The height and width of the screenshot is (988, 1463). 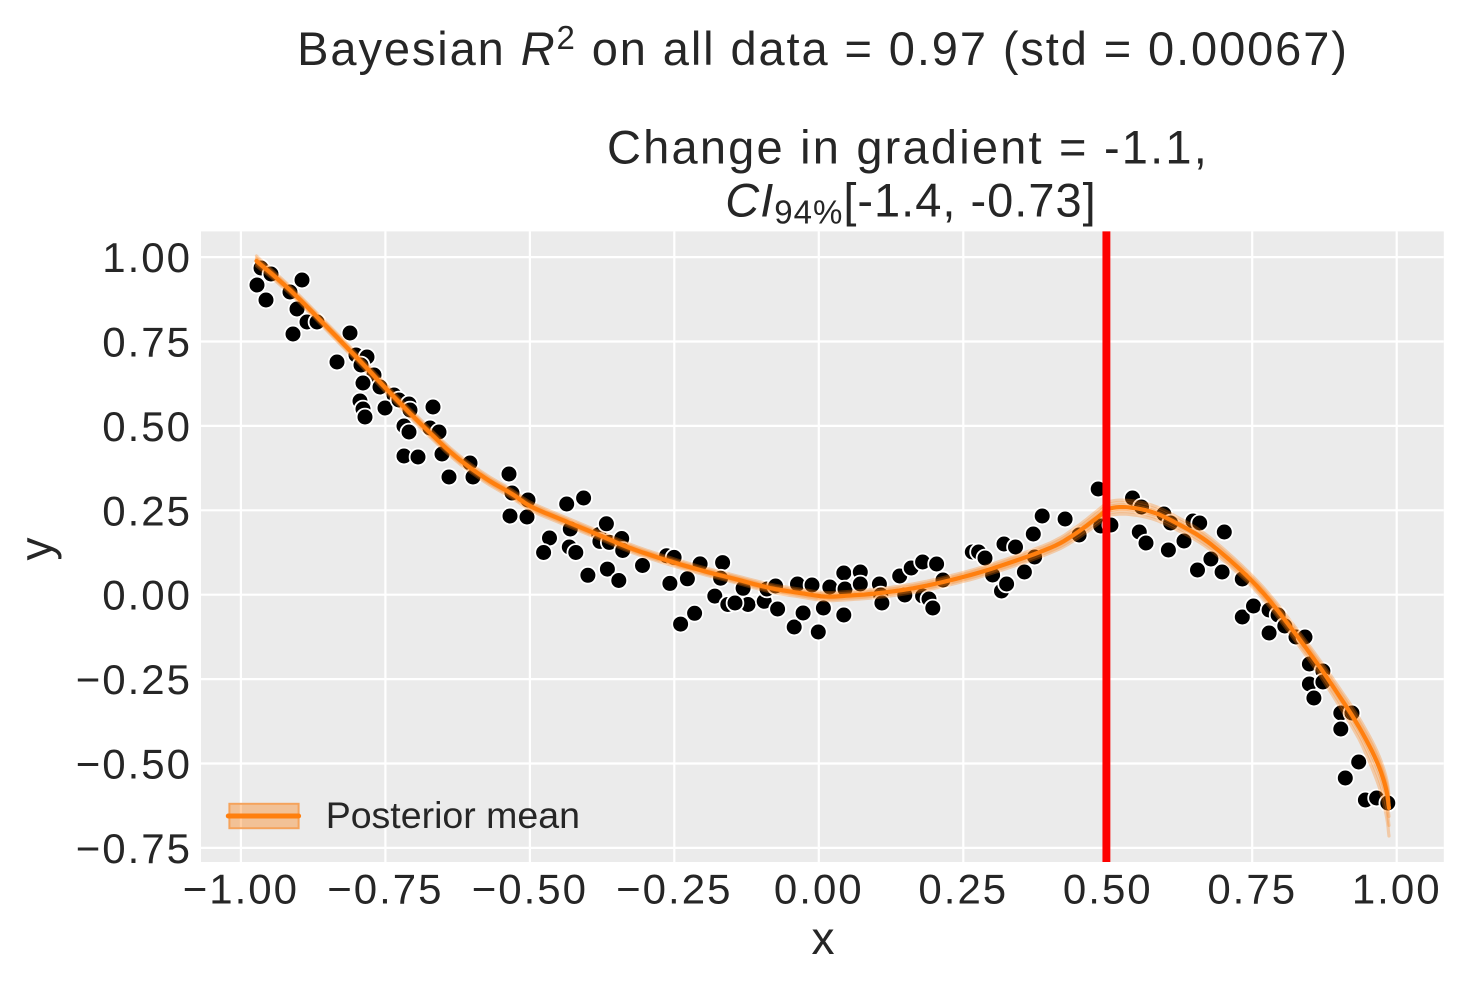 What do you see at coordinates (36, 549) in the screenshot?
I see `svg-text: y` at bounding box center [36, 549].